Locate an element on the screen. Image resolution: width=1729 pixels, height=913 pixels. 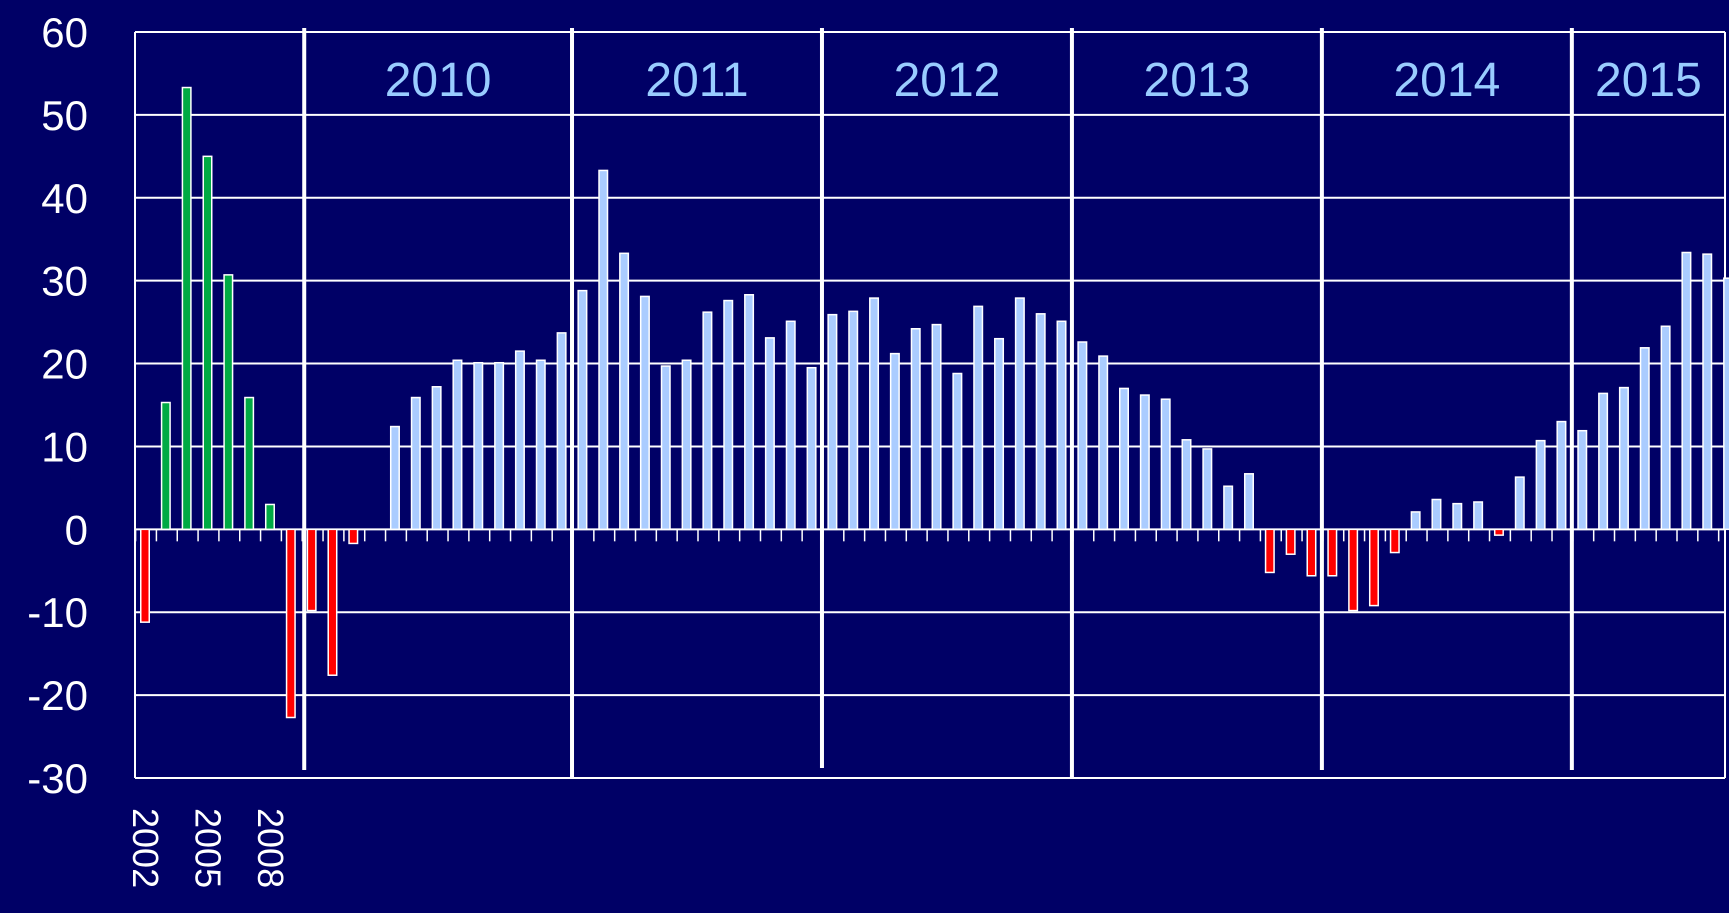
year-label: 2015 is located at coordinates (1648, 80).